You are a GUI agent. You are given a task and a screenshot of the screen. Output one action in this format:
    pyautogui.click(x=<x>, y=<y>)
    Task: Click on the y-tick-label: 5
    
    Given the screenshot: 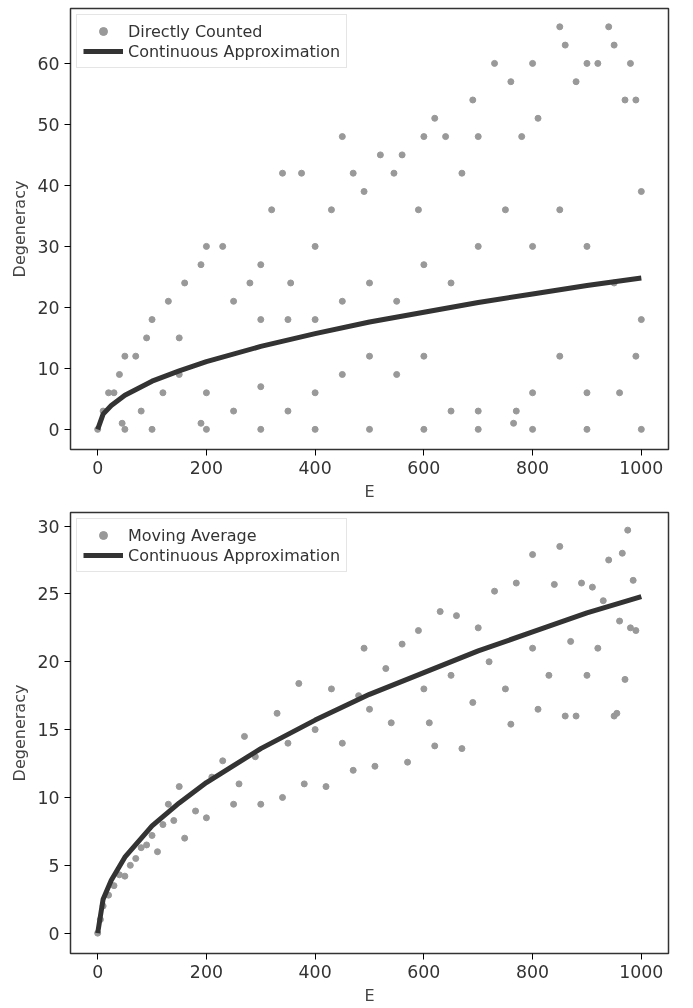 What is the action you would take?
    pyautogui.click(x=54, y=865)
    